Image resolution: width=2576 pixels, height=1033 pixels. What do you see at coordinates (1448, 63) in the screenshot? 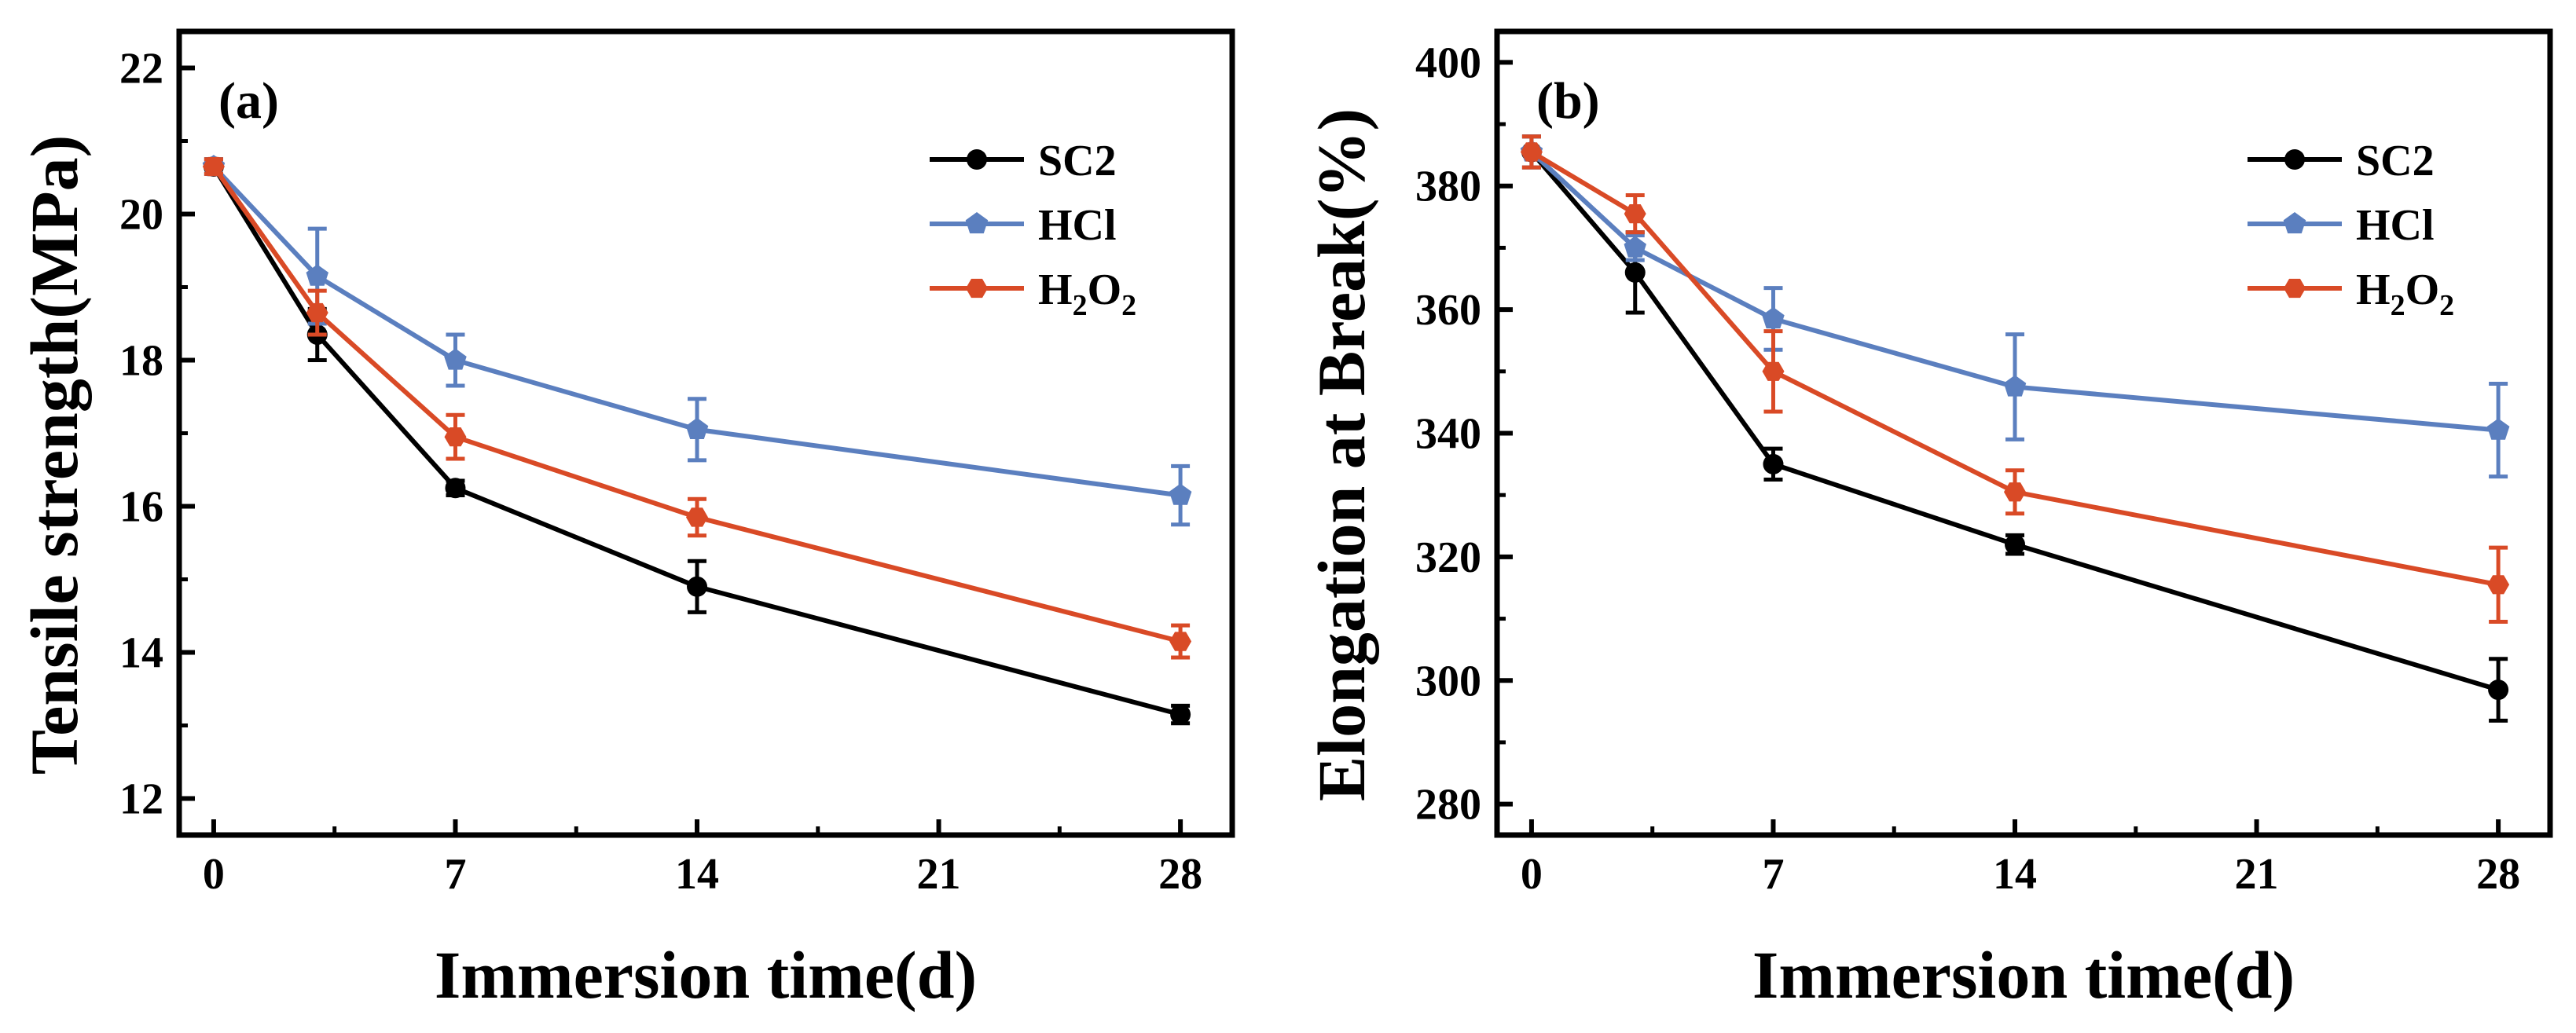
I see `y-tick-label: 400` at bounding box center [1448, 63].